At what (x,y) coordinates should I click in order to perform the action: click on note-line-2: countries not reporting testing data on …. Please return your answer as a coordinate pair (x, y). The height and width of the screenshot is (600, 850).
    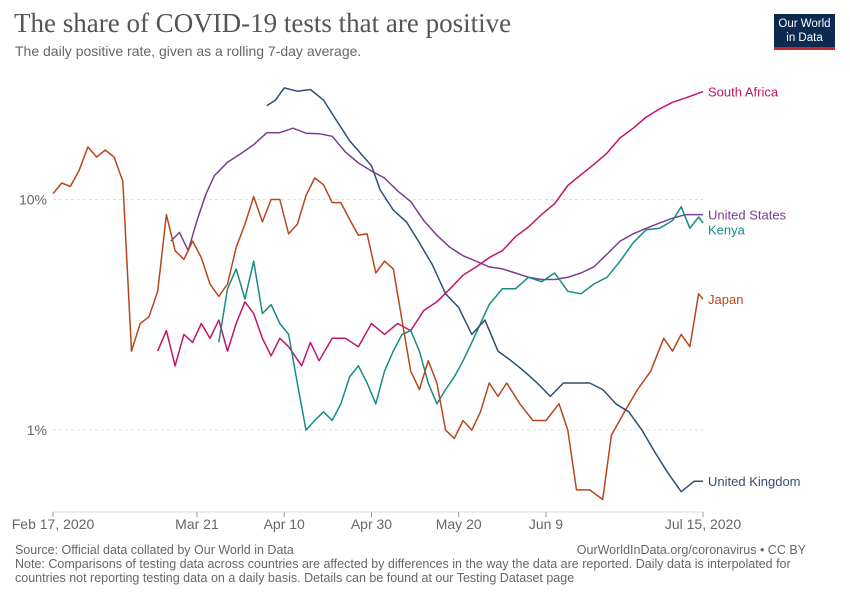
    Looking at the image, I should click on (295, 578).